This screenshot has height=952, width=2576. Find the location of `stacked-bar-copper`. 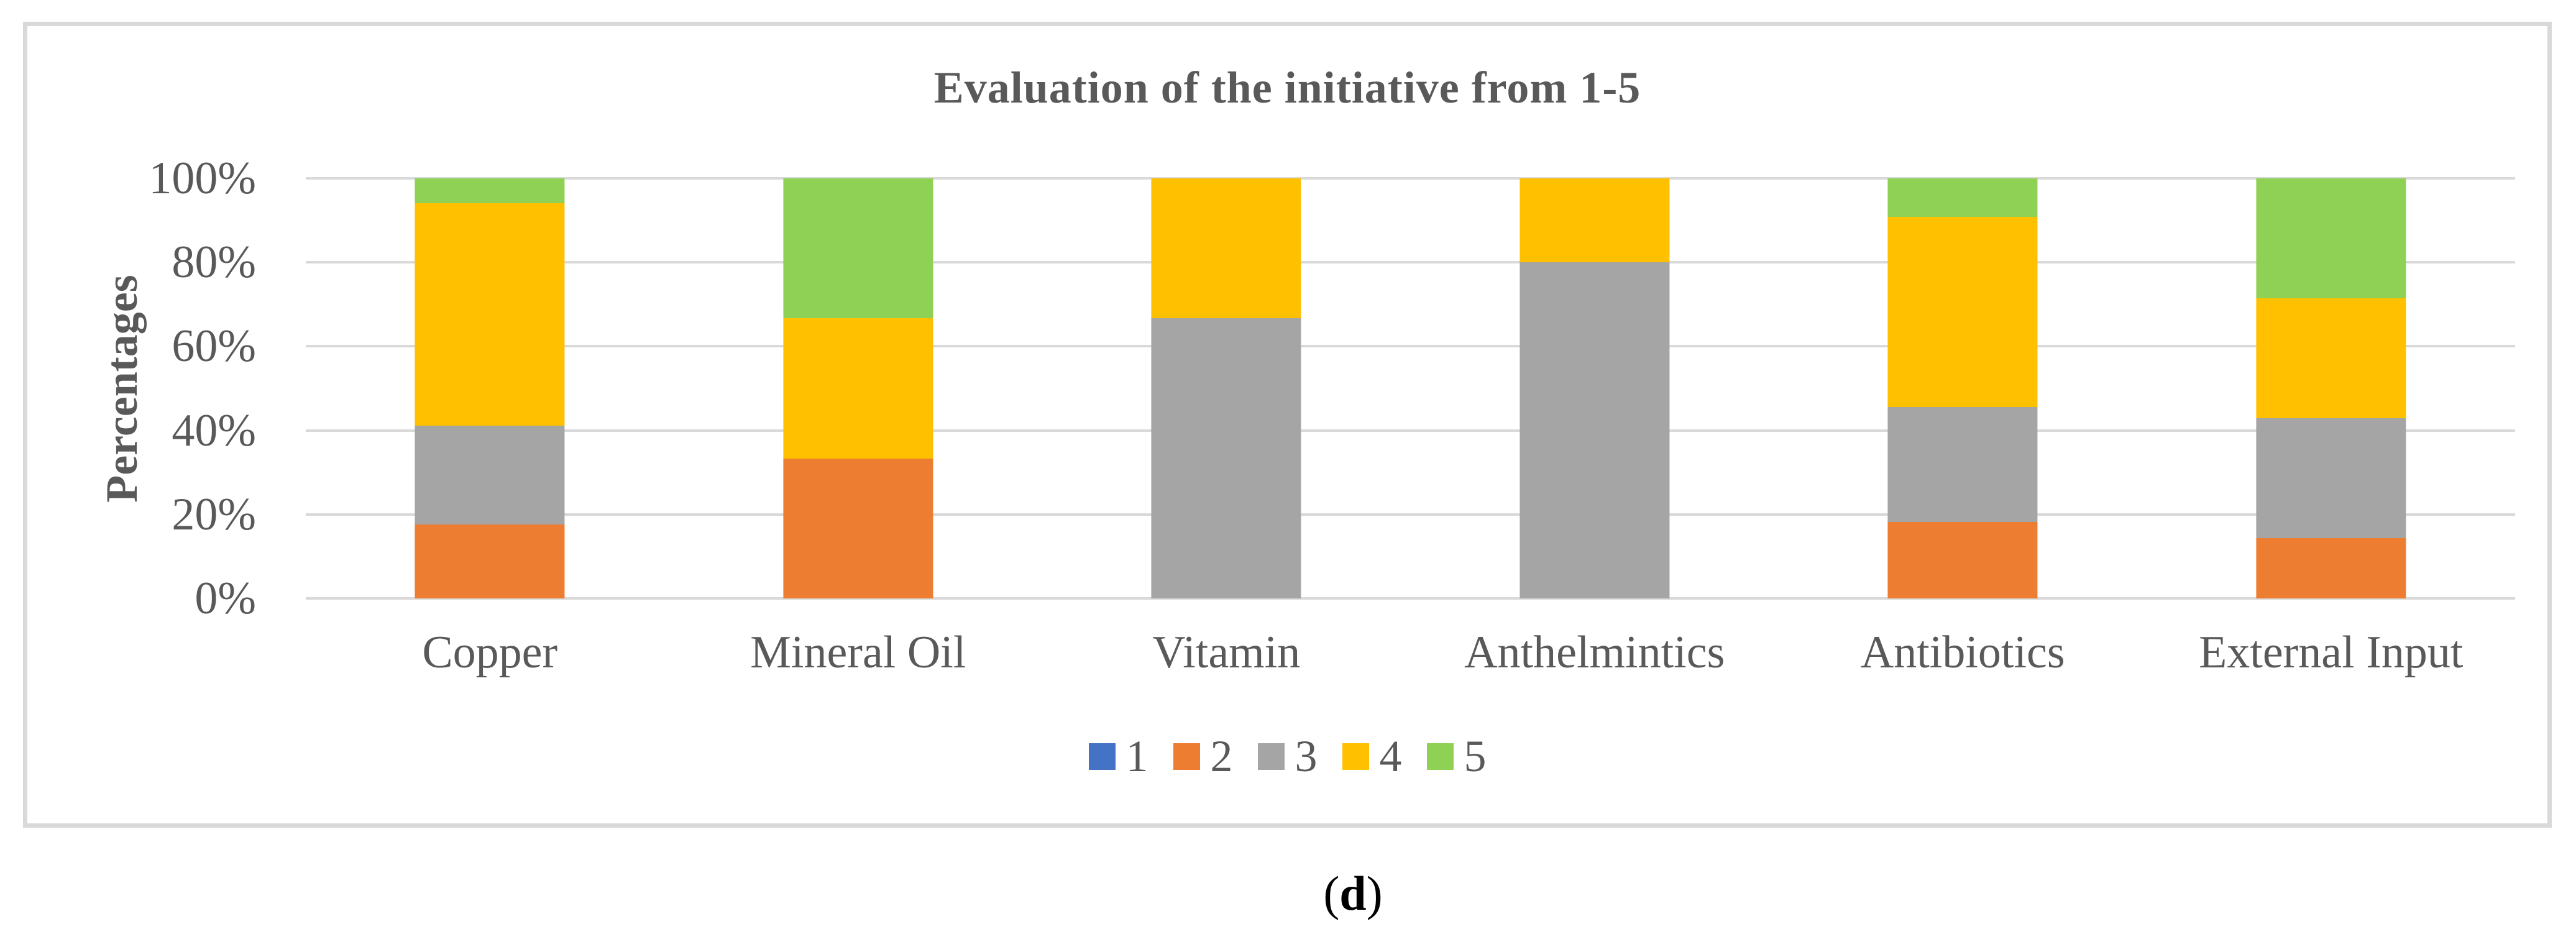

stacked-bar-copper is located at coordinates (490, 388).